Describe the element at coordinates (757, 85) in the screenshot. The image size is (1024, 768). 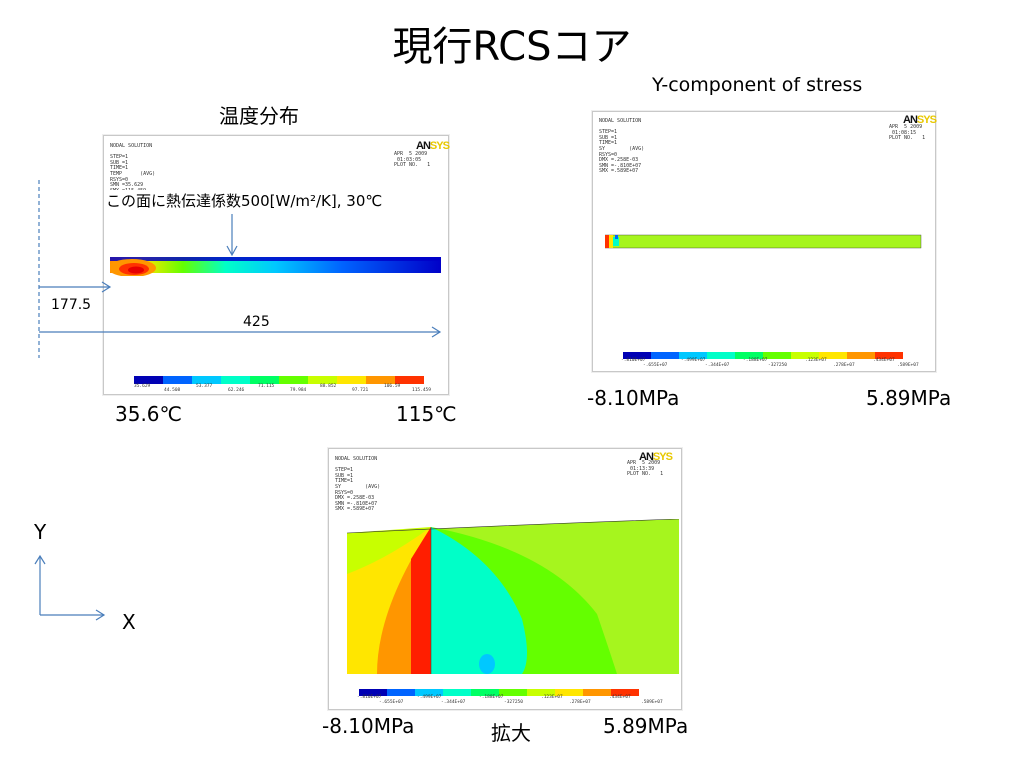
I see `stress-heading: Y-component of stress` at that location.